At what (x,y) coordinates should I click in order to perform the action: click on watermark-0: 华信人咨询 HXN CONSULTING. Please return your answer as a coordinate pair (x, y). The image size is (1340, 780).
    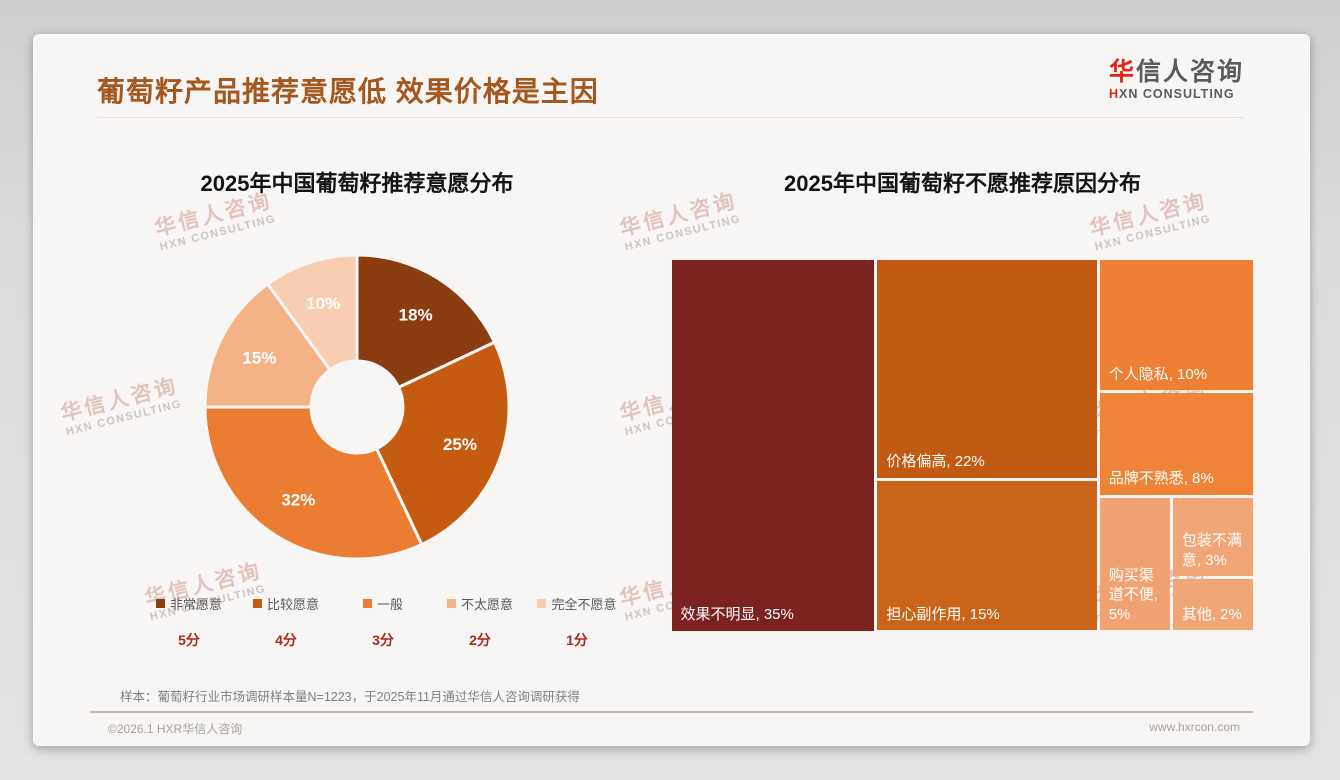
    Looking at the image, I should click on (215, 220).